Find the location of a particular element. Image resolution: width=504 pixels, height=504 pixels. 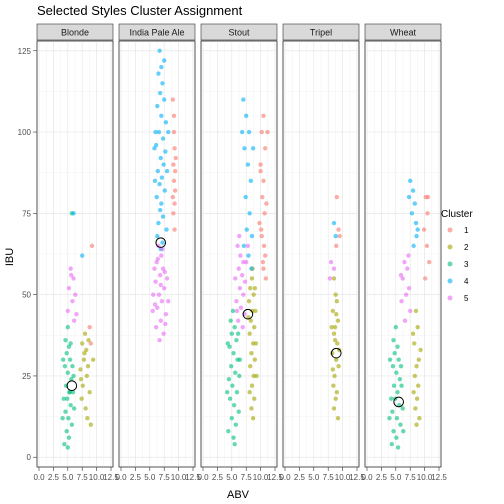

x-tick-label: 10.0 is located at coordinates (343, 477).